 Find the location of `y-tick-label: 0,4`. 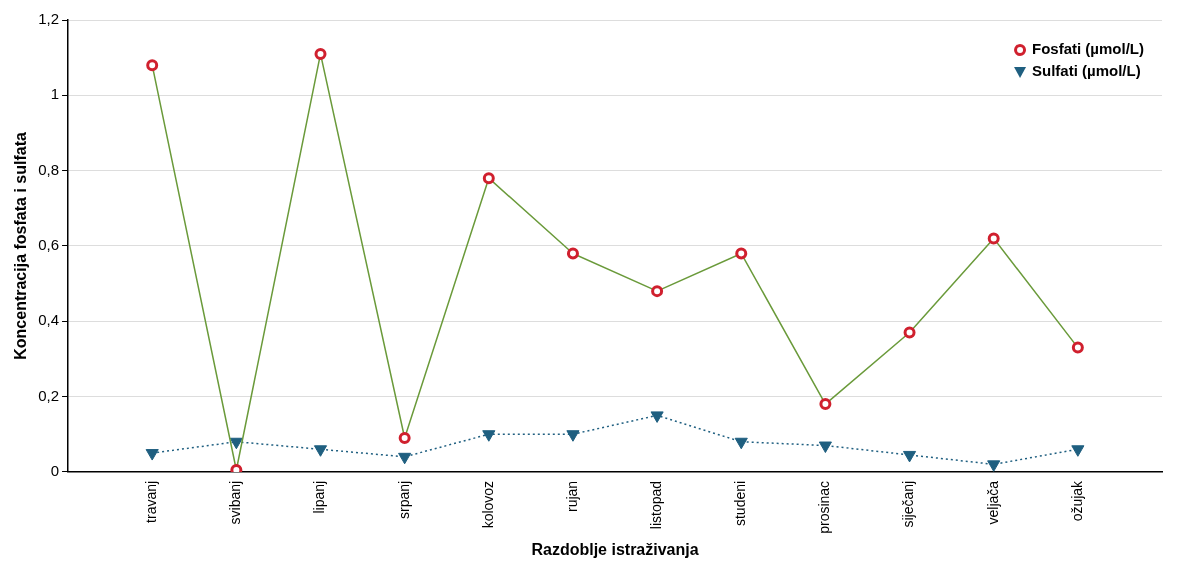

y-tick-label: 0,4 is located at coordinates (49, 320).